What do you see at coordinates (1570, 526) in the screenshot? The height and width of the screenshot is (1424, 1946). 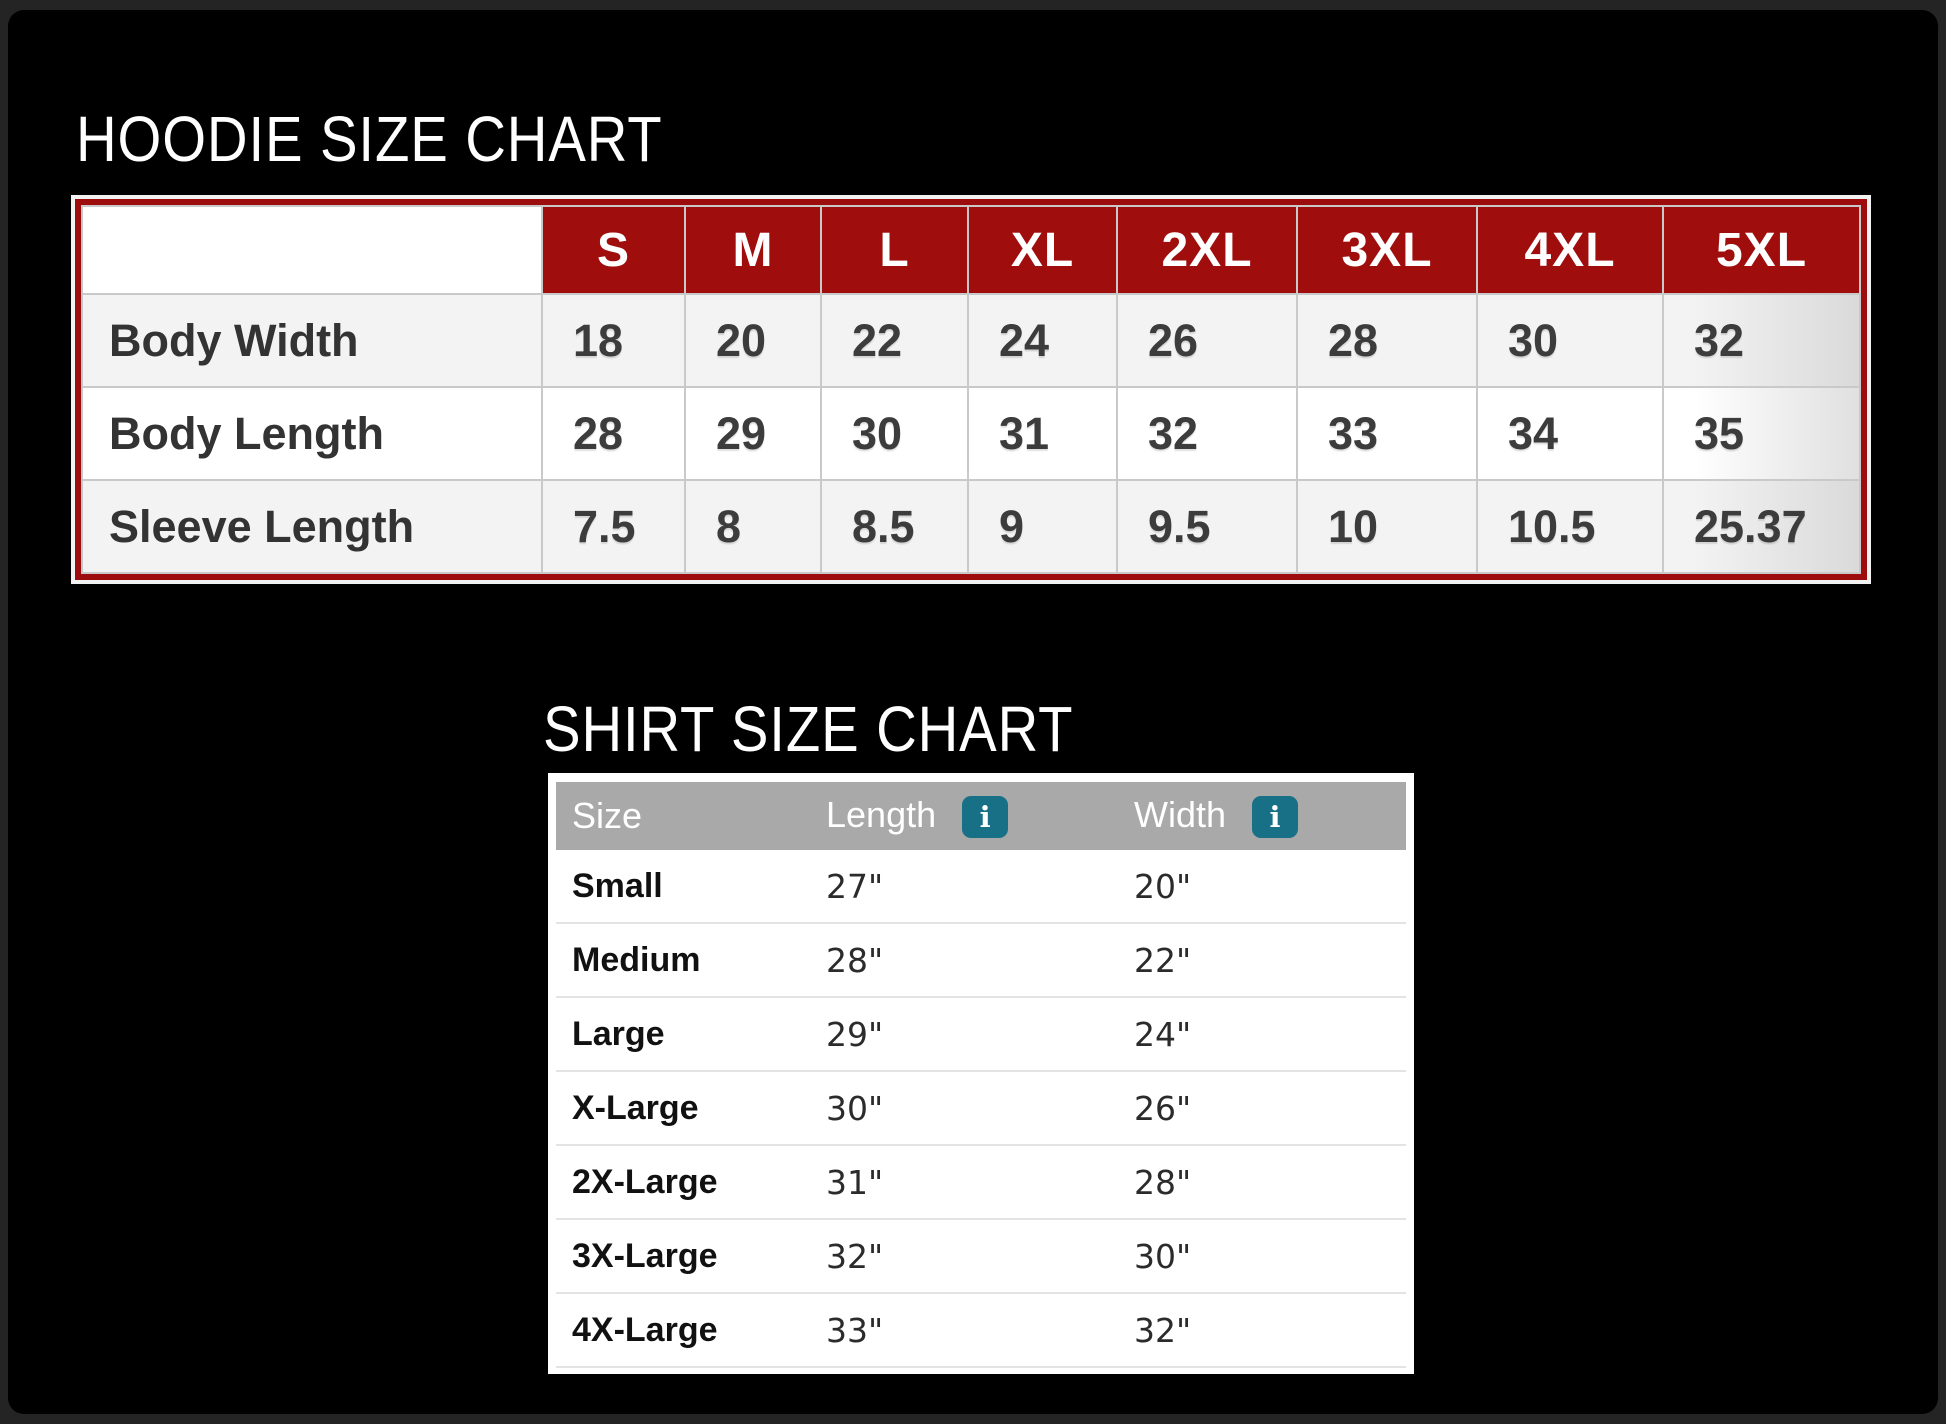 I see `hoodie-cell: 10.5` at bounding box center [1570, 526].